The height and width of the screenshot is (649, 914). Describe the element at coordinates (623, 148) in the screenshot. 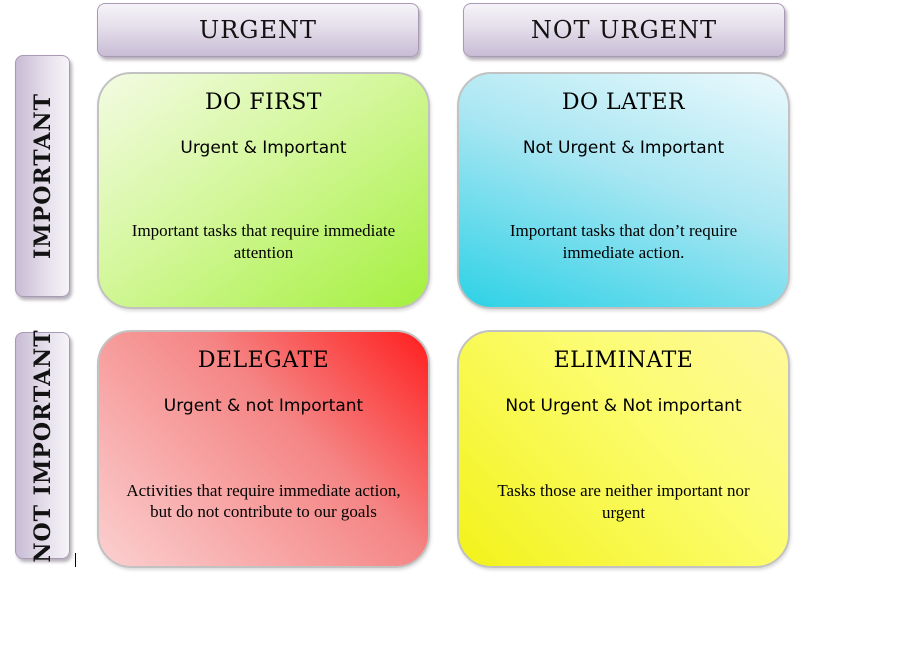

I see `quadrant-subtitle: Not Urgent & Important` at that location.